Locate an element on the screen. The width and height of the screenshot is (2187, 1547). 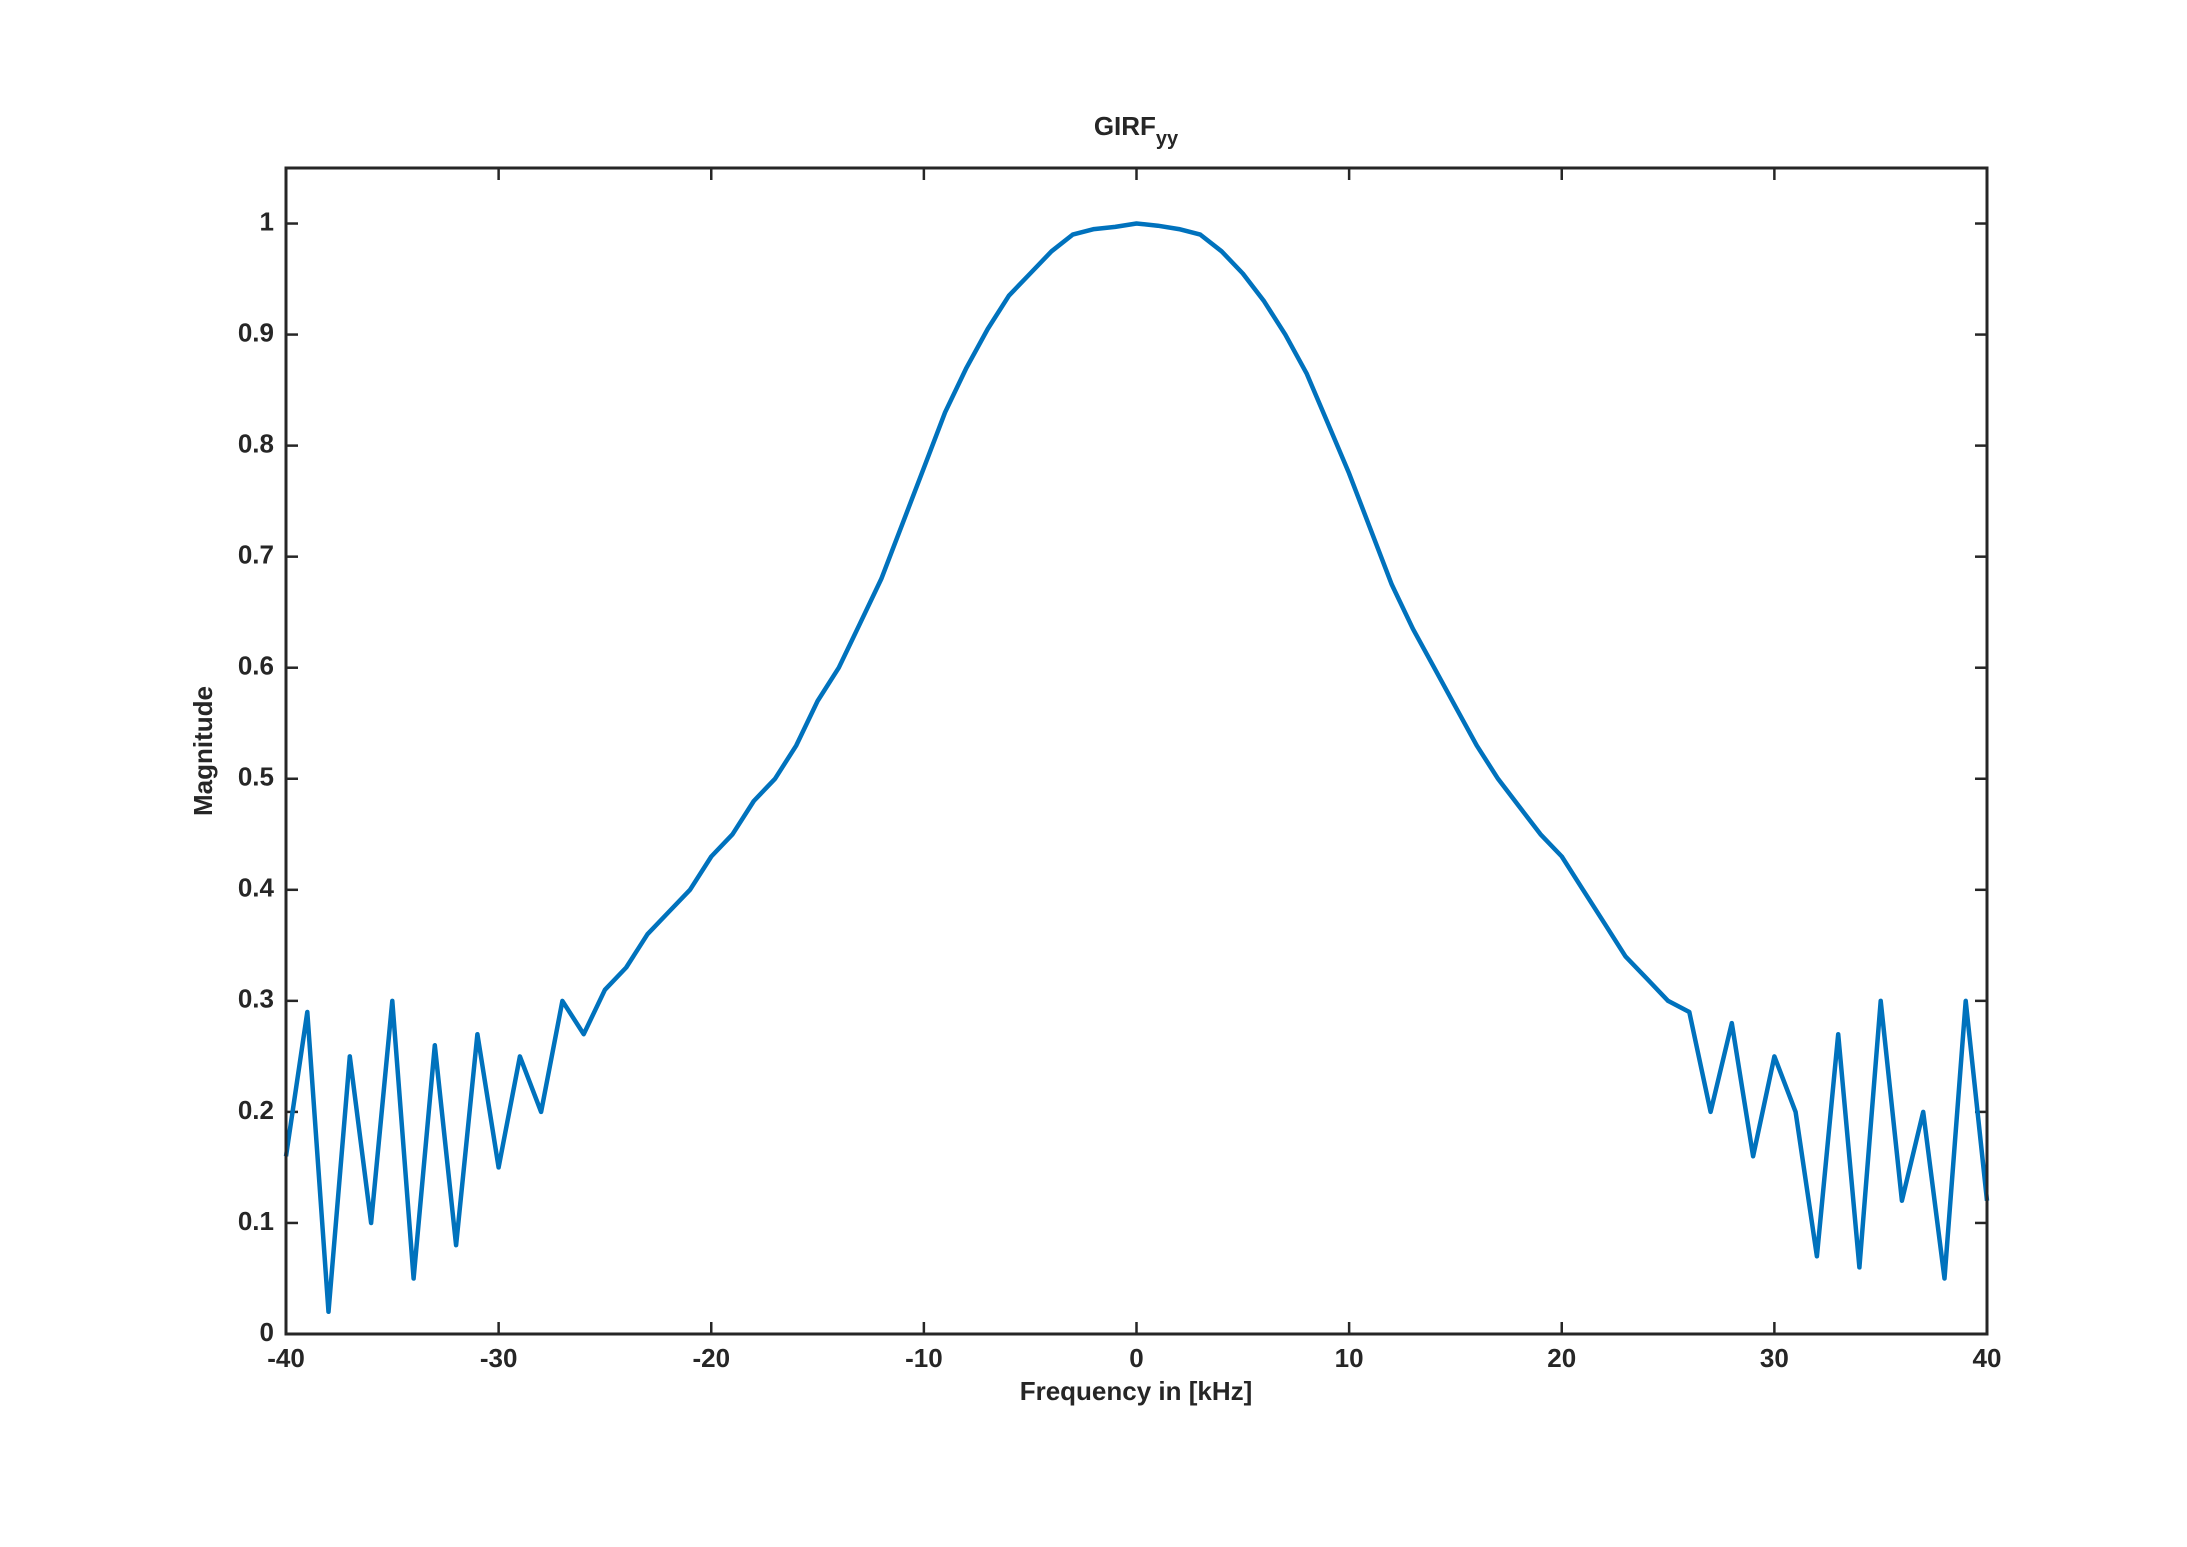
x-tick-label: 0 is located at coordinates (1136, 1358).